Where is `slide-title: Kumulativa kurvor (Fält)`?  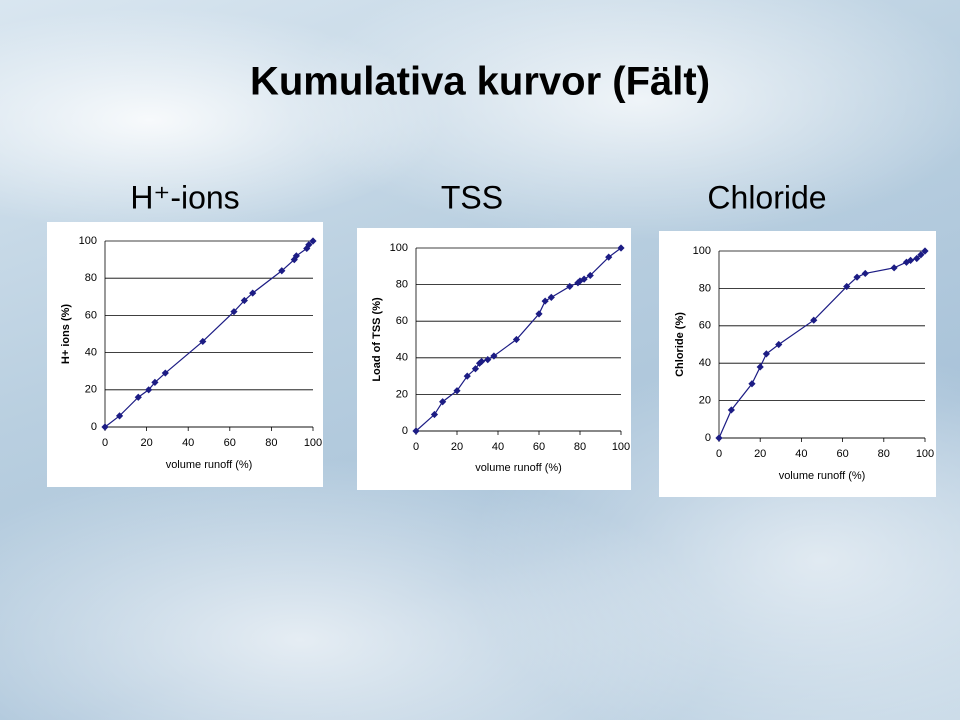
slide-title: Kumulativa kurvor (Fält) is located at coordinates (480, 82).